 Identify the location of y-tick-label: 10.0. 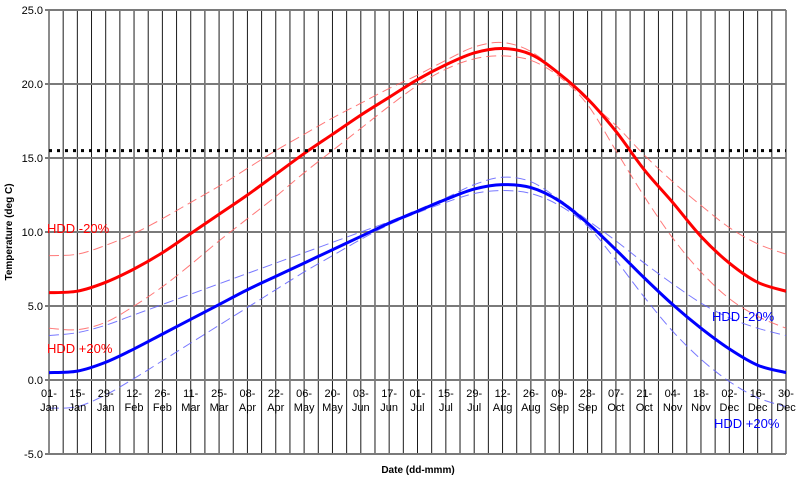
(32, 233).